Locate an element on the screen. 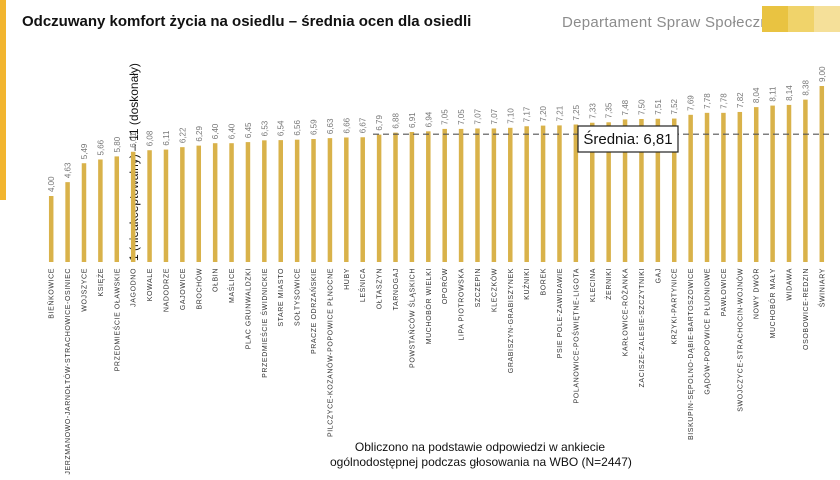 This screenshot has height=480, width=840. category-label: KSIĘŻE is located at coordinates (100, 282).